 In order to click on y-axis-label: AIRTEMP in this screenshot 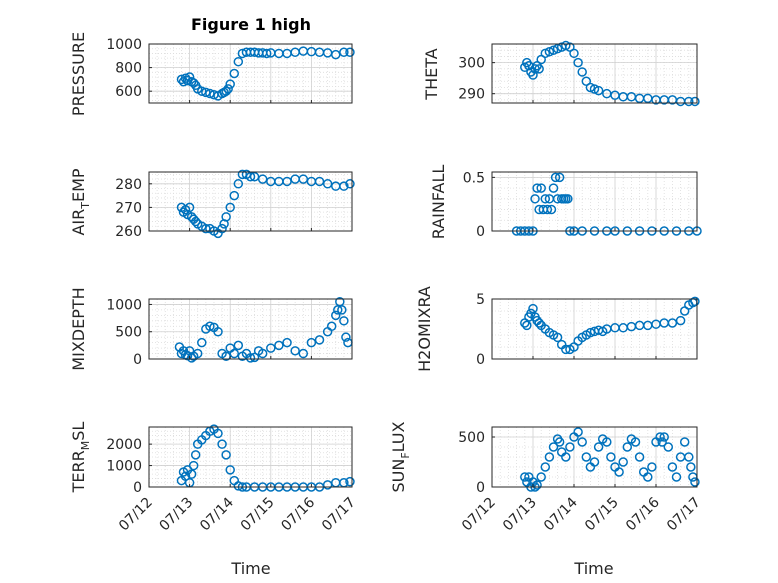, I will do `click(80, 201)`.